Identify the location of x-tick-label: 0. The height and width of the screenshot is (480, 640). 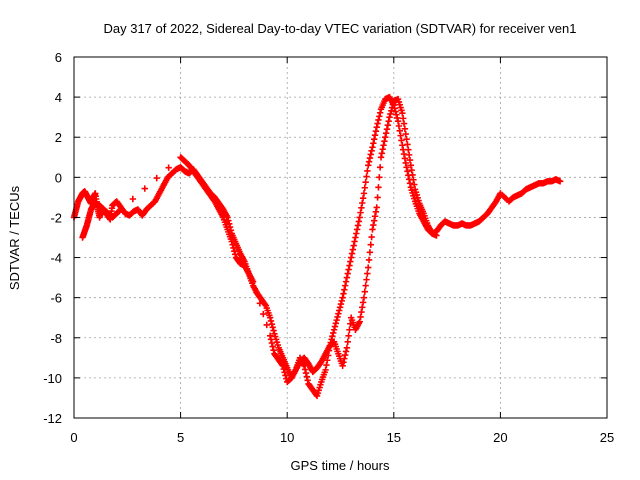
(73, 437).